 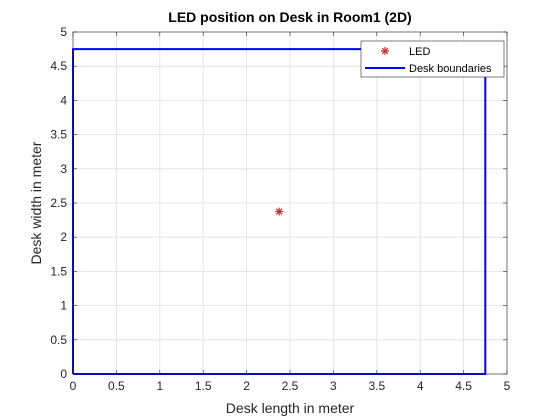 I want to click on legend-label: Desk boundaries, so click(x=450, y=69).